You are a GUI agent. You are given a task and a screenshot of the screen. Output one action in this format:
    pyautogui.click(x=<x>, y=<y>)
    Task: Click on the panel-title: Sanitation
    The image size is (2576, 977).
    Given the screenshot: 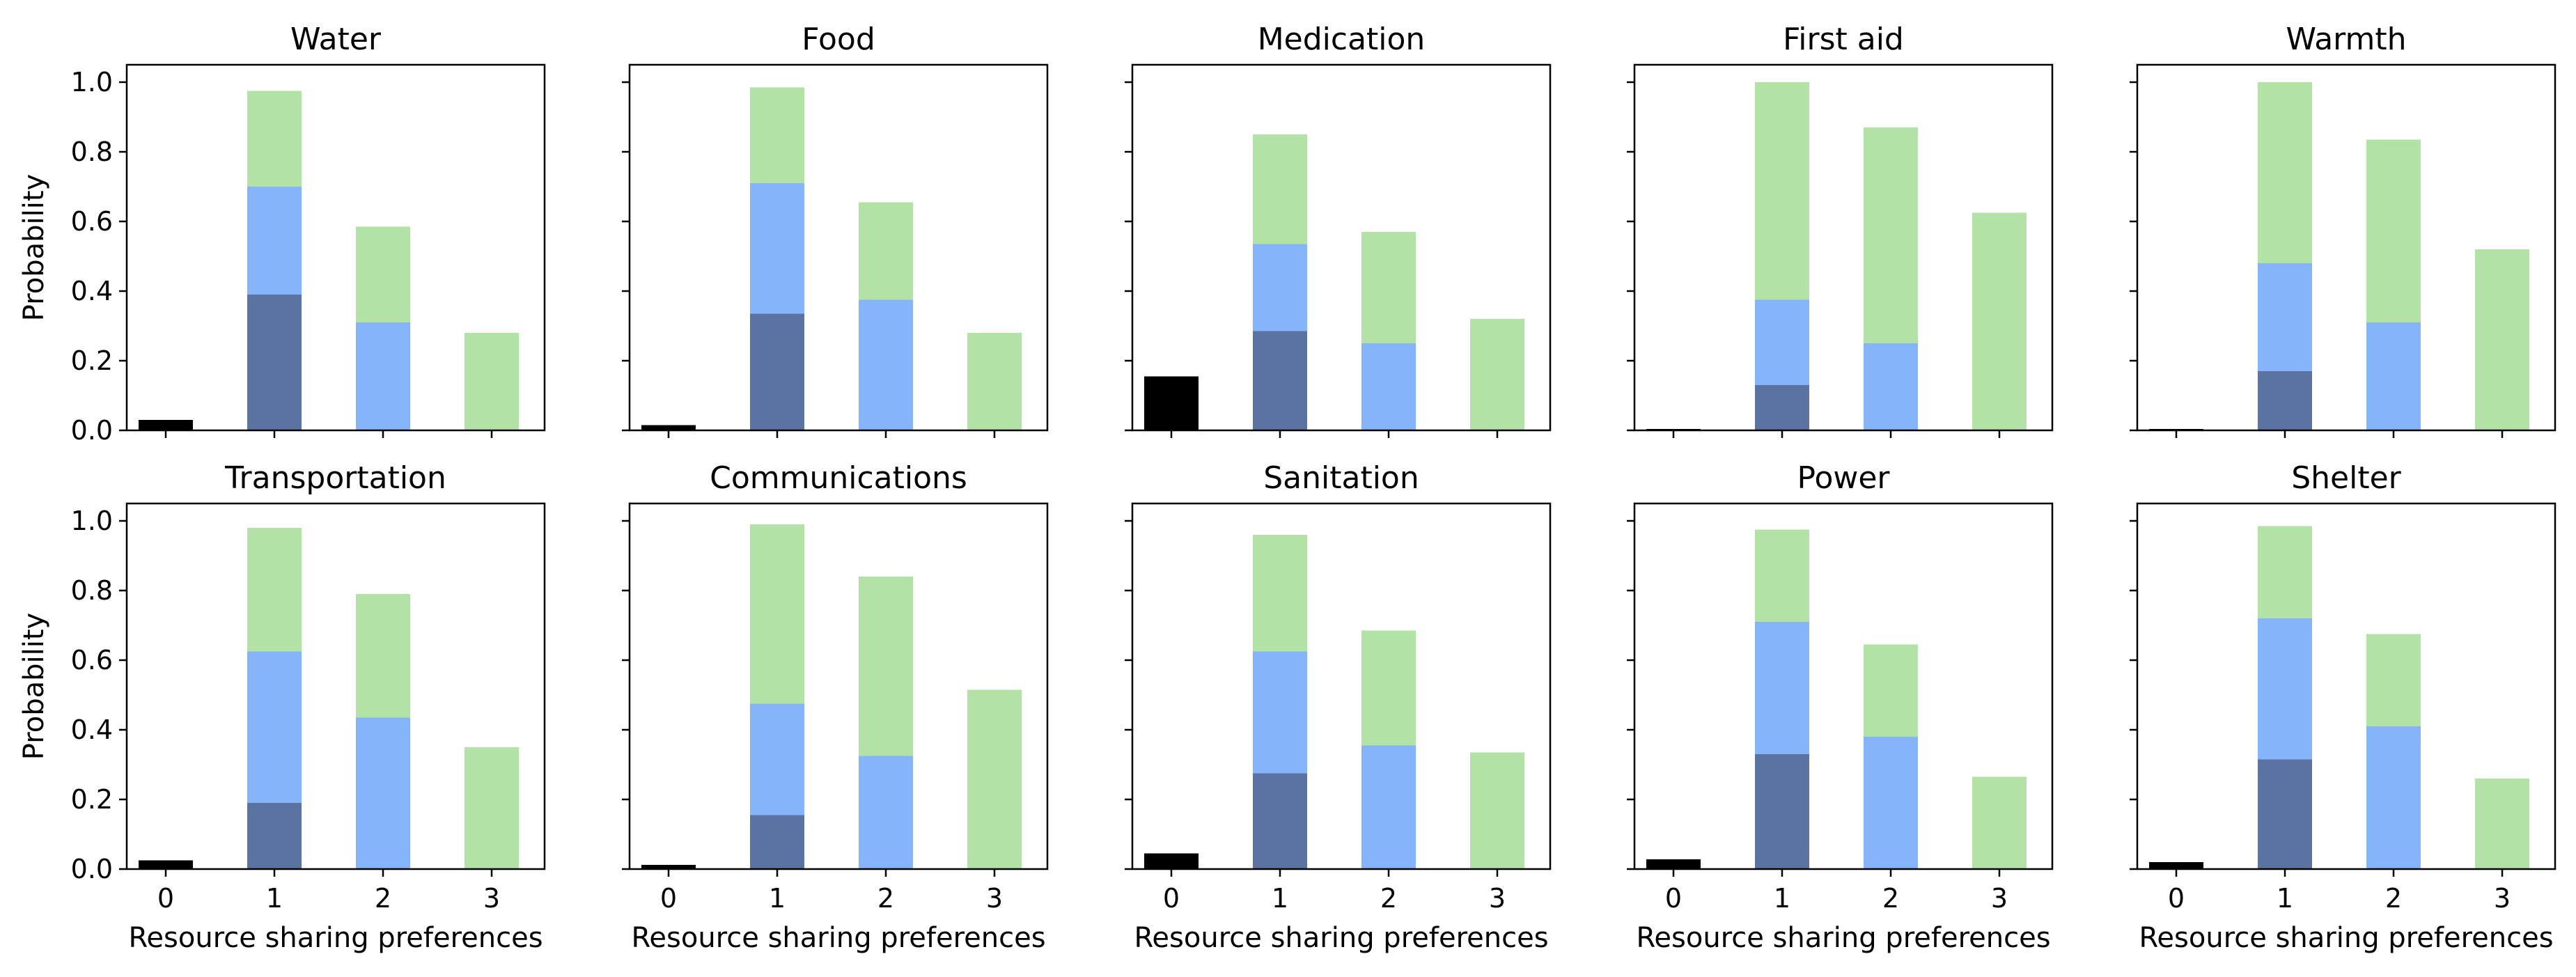 What is the action you would take?
    pyautogui.click(x=1341, y=478)
    